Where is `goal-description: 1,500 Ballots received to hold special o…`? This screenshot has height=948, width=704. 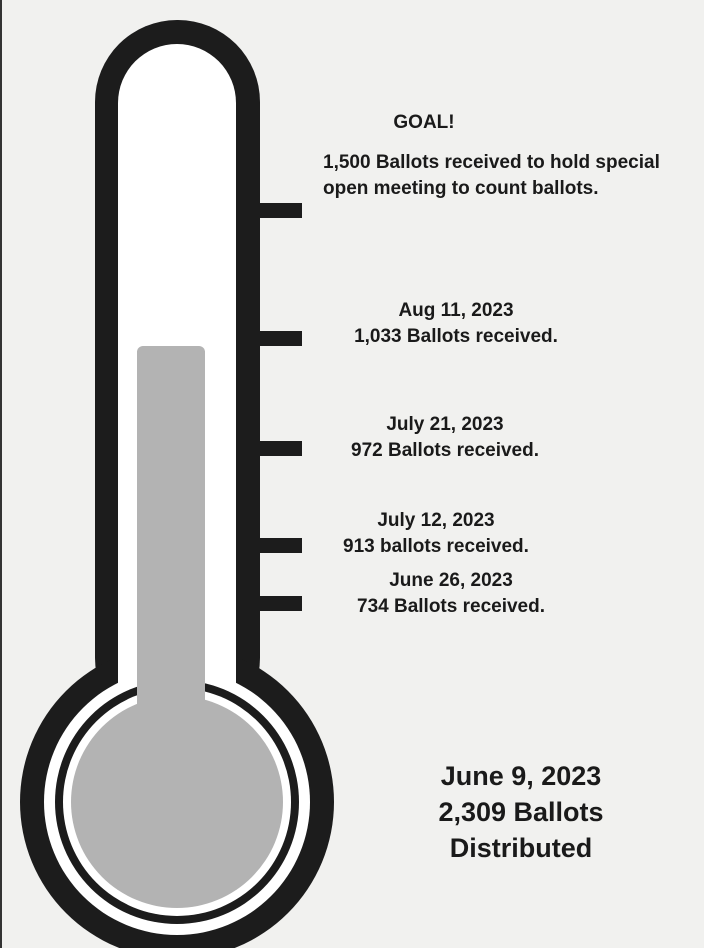
goal-description: 1,500 Ballots received to hold special o… is located at coordinates (491, 175).